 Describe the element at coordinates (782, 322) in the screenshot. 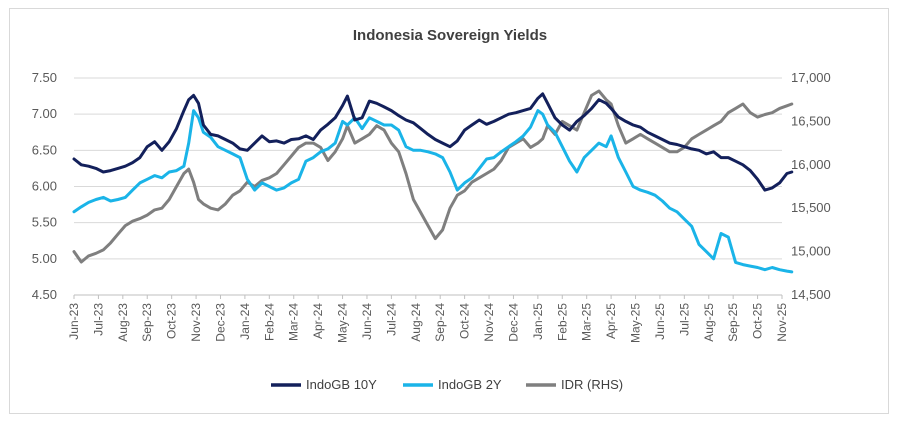

I see `x-tick-label: Nov-25` at that location.